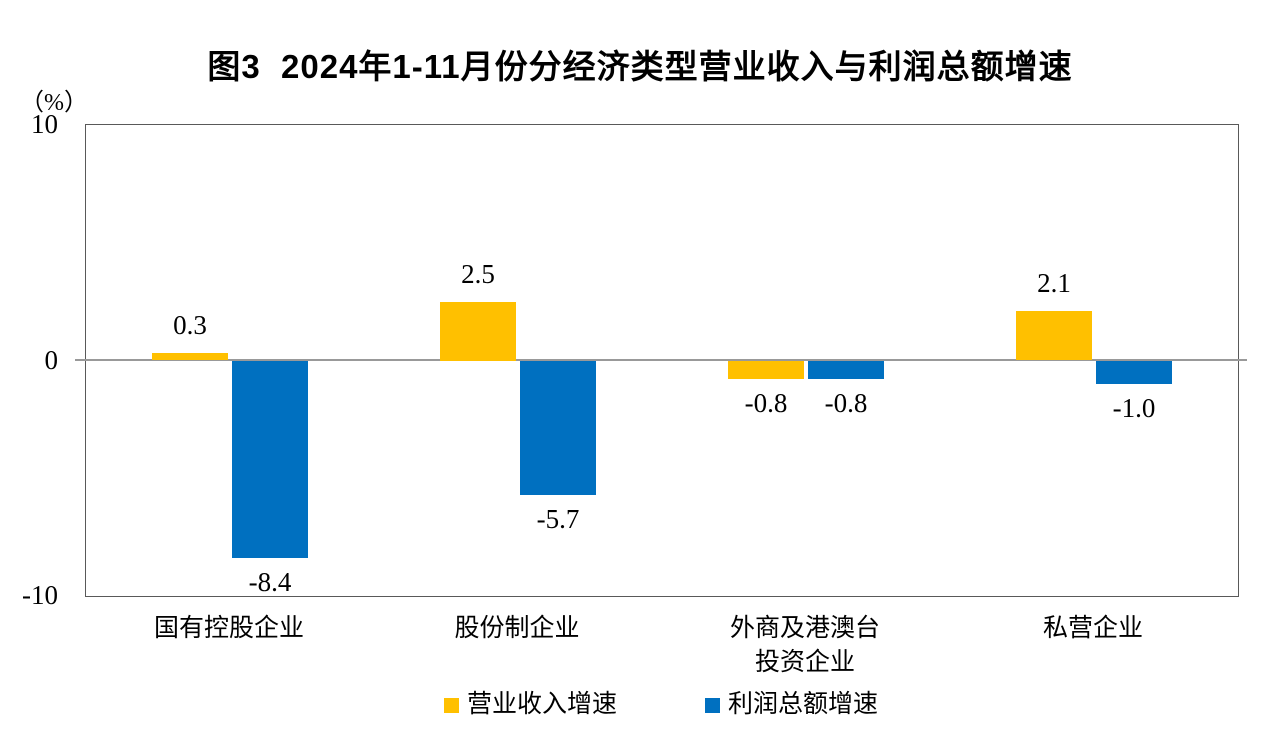  Describe the element at coordinates (661, 705) in the screenshot. I see `legend: 营业收入增速 利润总额增速` at that location.